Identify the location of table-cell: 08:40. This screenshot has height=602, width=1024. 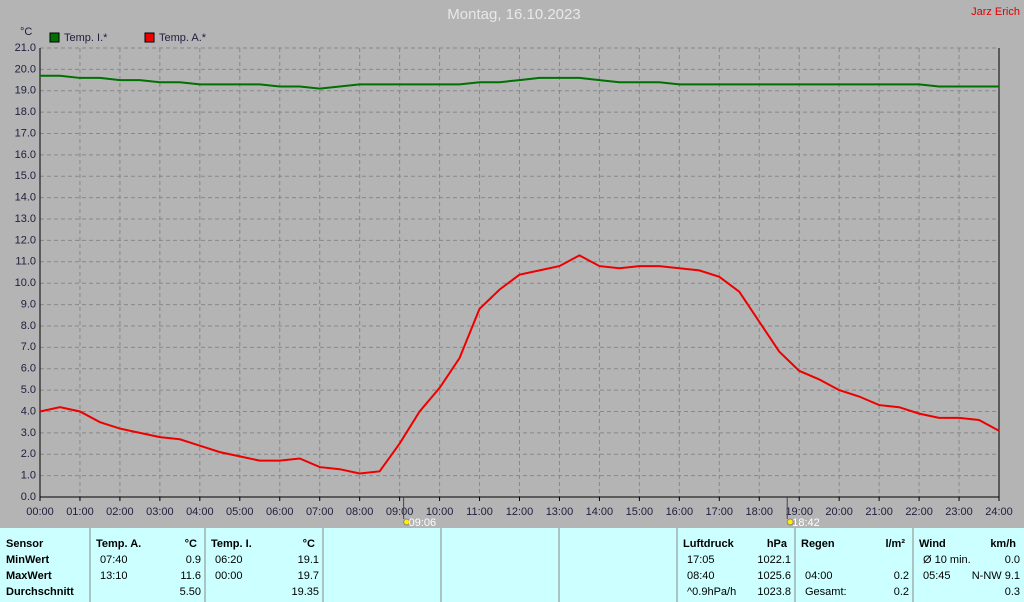
(701, 576).